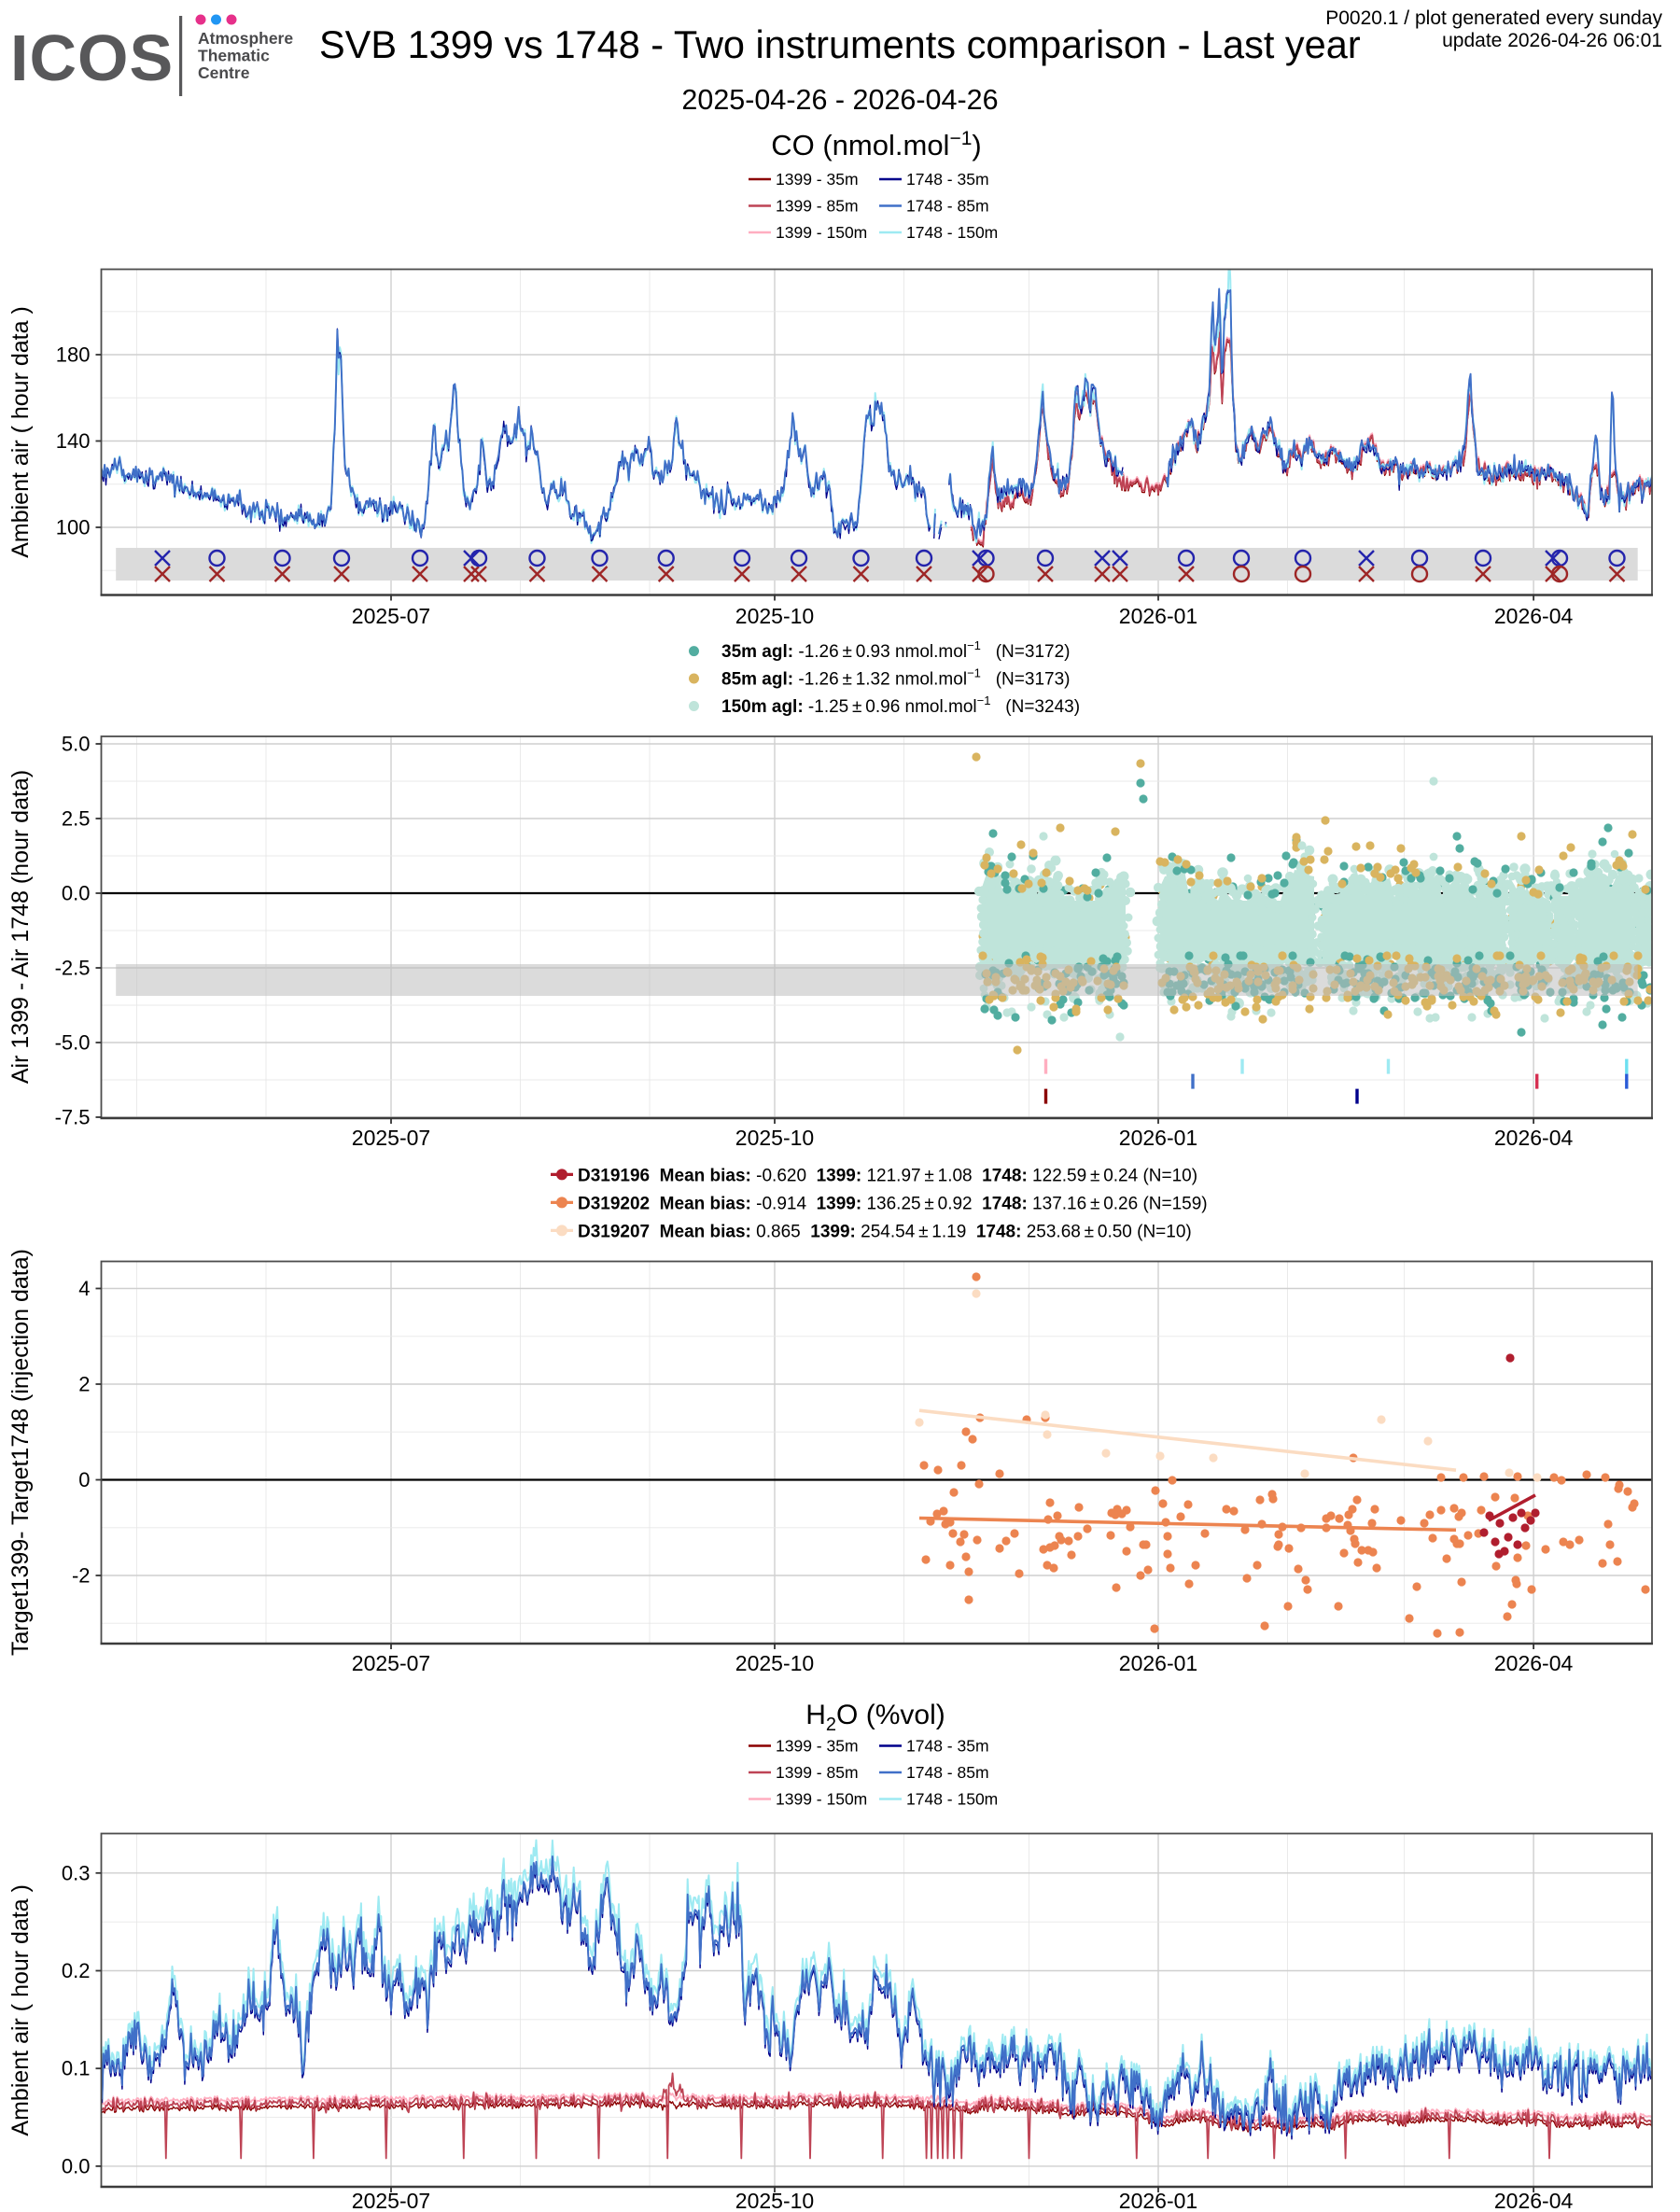 The image size is (1680, 2212). Describe the element at coordinates (876, 144) in the screenshot. I see `svg-text: CO (nmol.mol−1)` at that location.